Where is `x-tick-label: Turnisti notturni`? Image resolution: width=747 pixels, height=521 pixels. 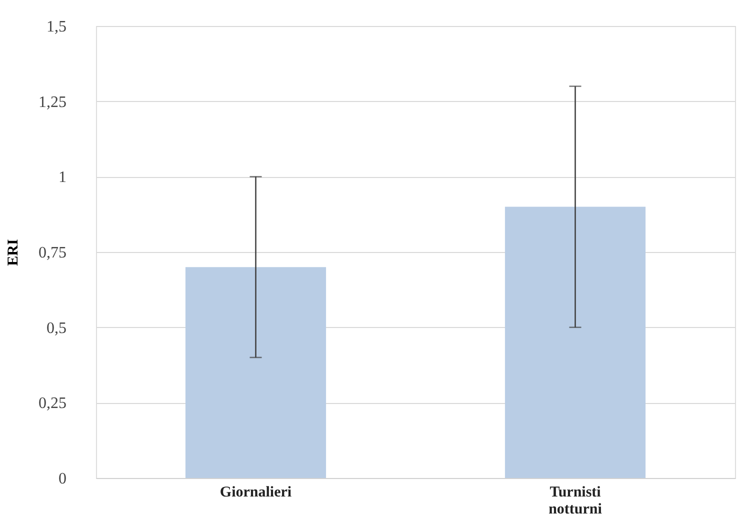 x-tick-label: Turnisti notturni is located at coordinates (575, 501).